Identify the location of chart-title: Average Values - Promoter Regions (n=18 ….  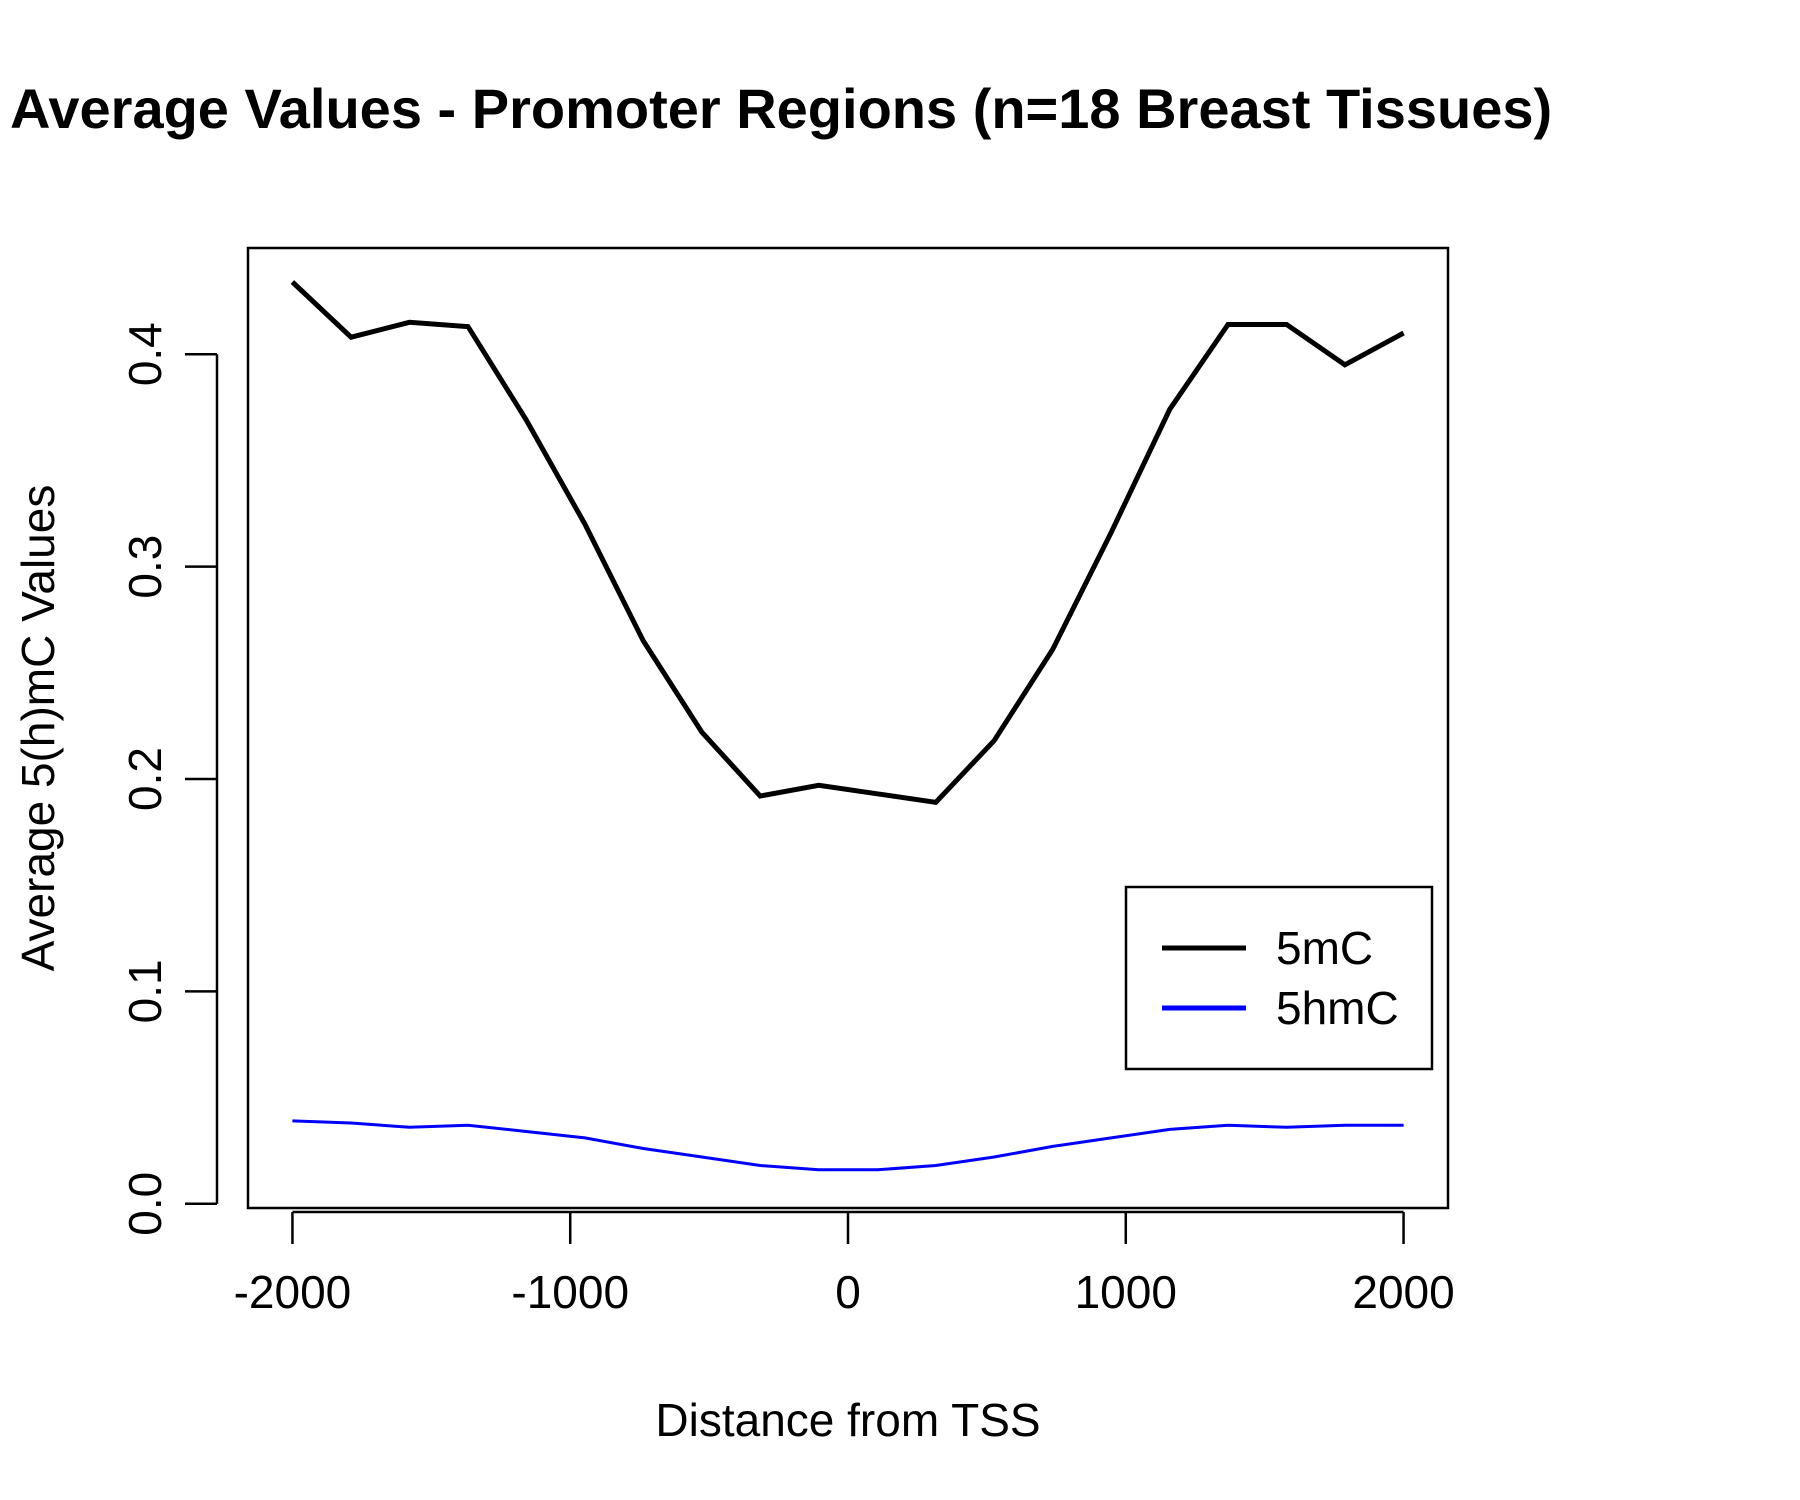
(781, 108).